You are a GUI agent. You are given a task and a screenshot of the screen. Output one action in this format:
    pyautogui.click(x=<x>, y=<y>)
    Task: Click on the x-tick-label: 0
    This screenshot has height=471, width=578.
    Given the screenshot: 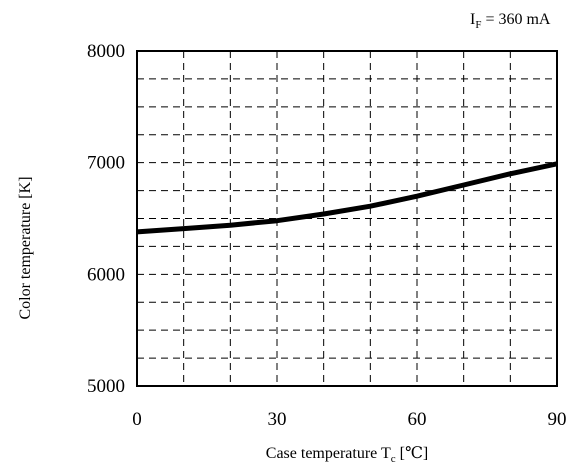 What is the action you would take?
    pyautogui.click(x=137, y=419)
    